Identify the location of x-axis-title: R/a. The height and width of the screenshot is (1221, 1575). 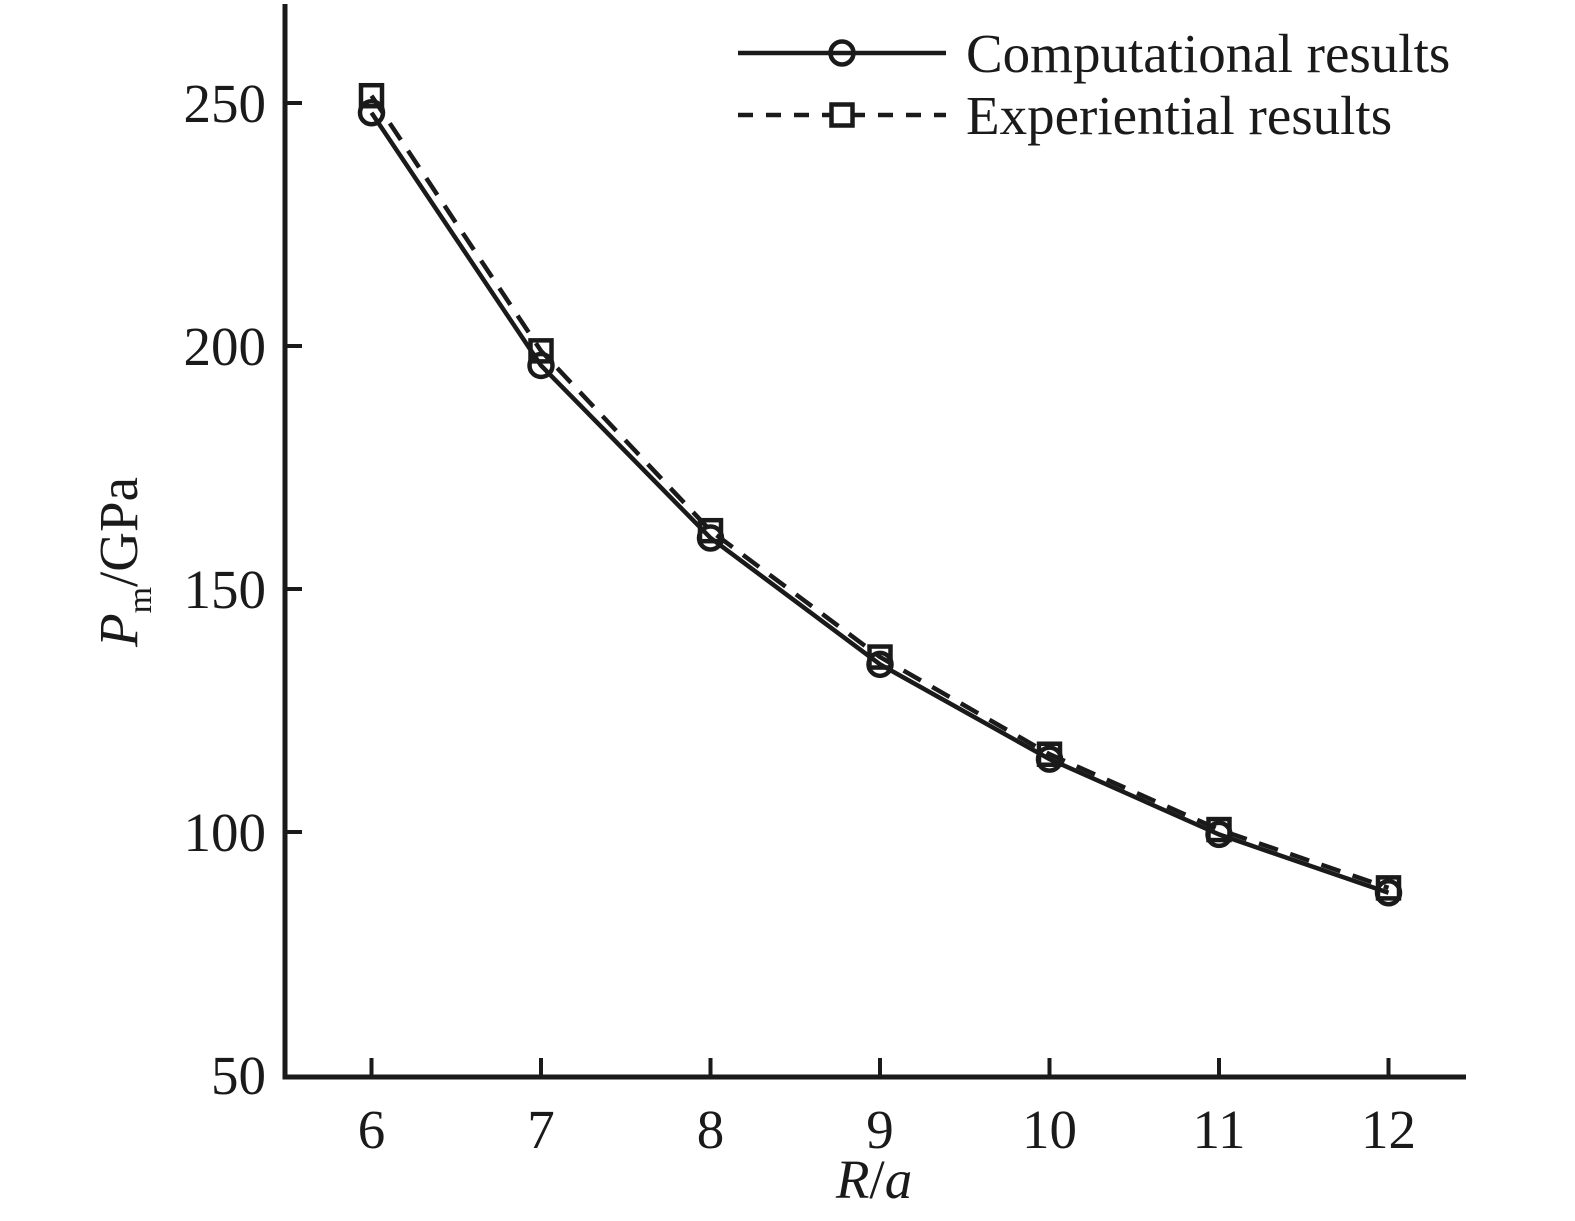
(873, 1179).